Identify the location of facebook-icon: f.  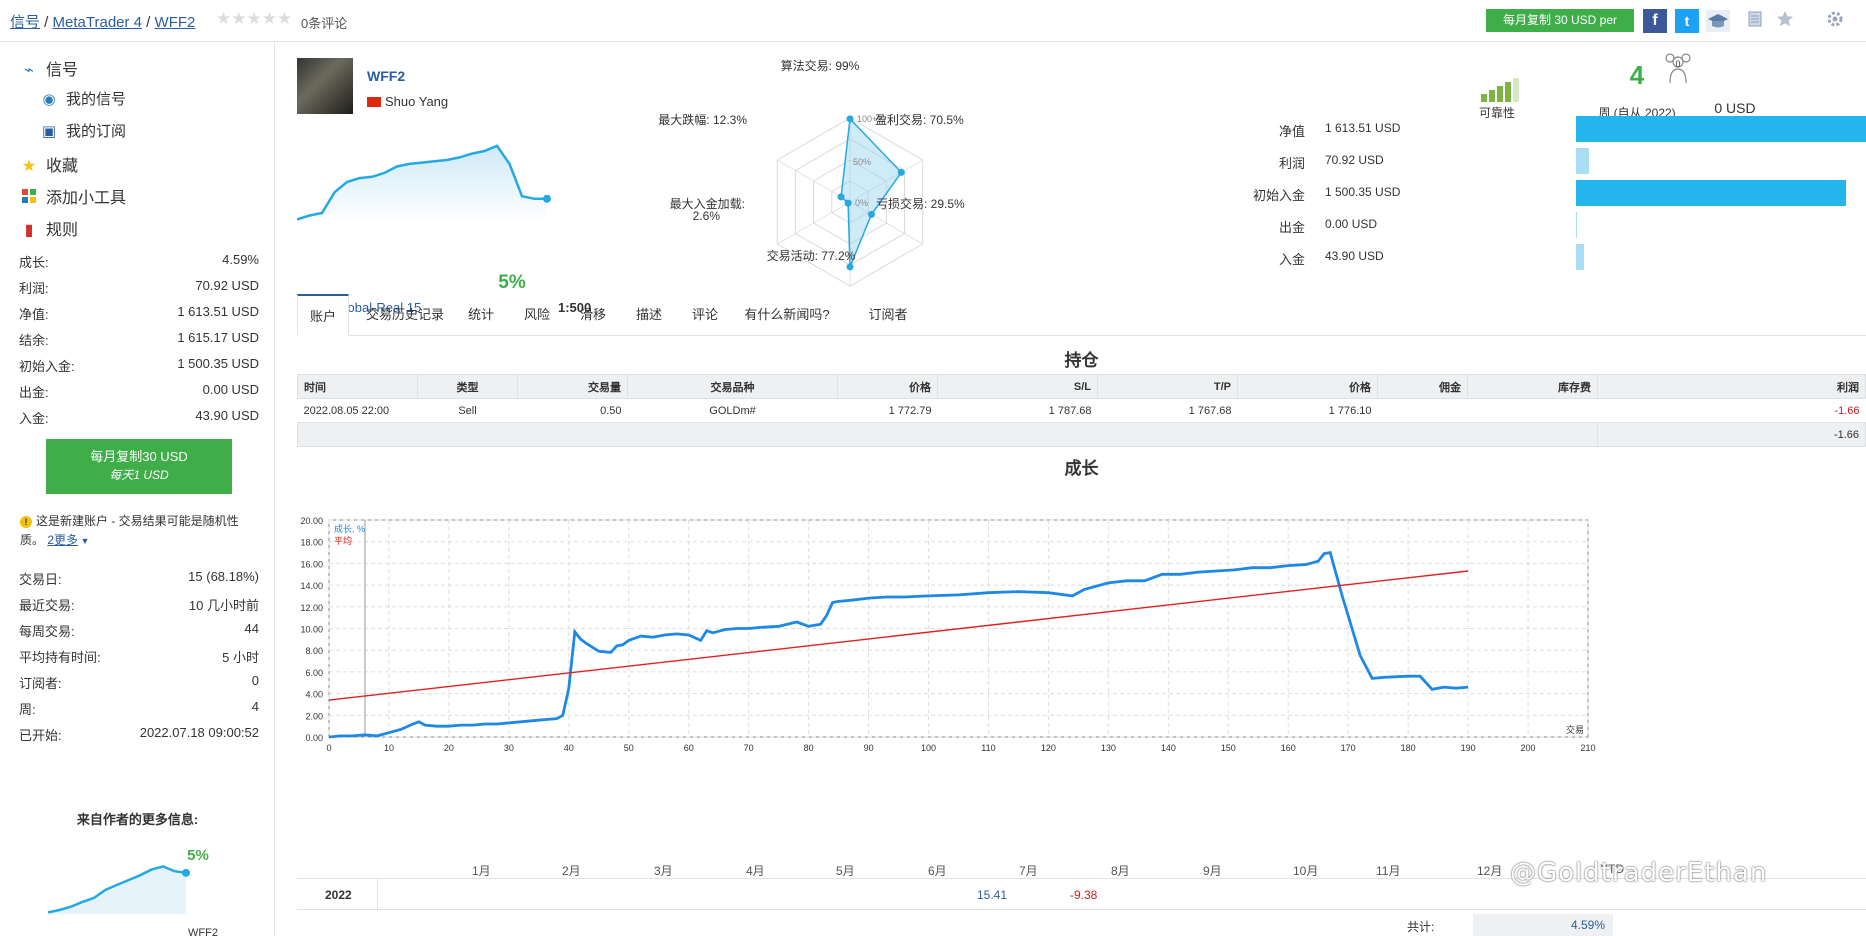
(1655, 21).